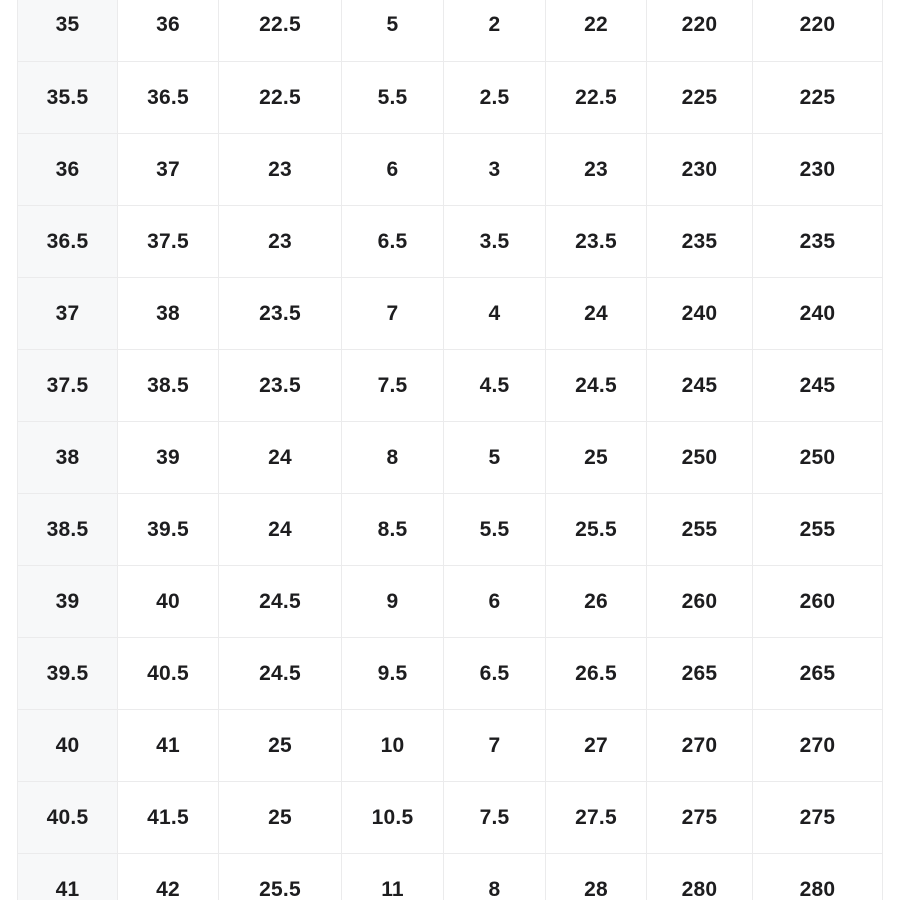 The image size is (900, 900). What do you see at coordinates (495, 313) in the screenshot?
I see `table-cell: 4` at bounding box center [495, 313].